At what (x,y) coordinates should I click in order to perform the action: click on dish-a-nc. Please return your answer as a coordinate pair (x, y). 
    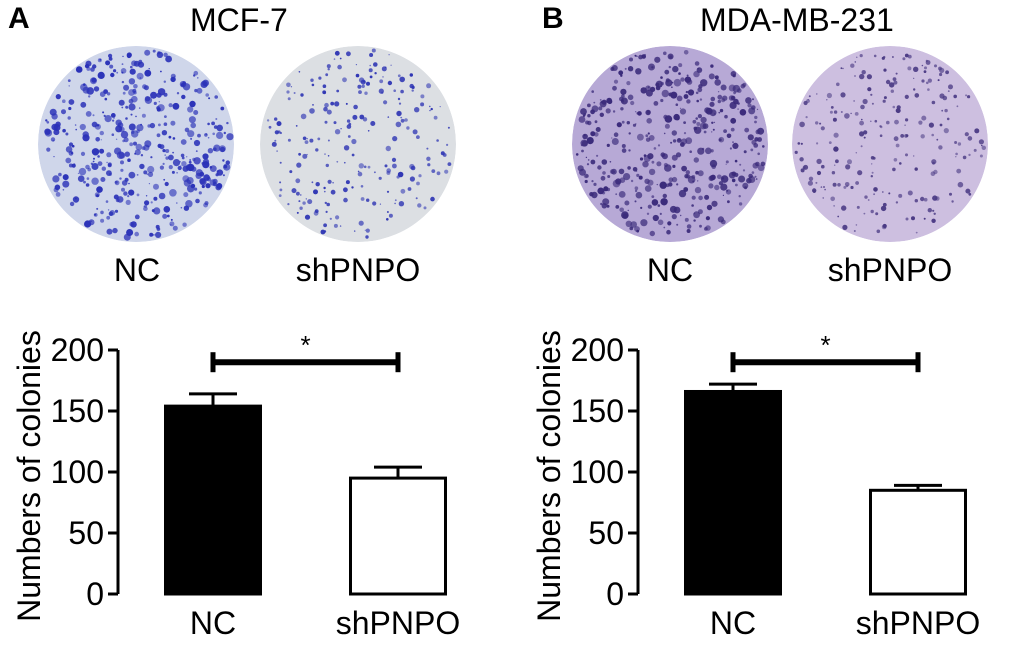
    Looking at the image, I should click on (136, 144).